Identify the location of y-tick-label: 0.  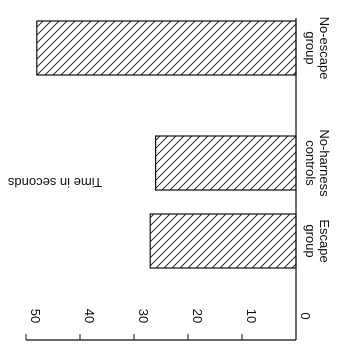
(305, 315).